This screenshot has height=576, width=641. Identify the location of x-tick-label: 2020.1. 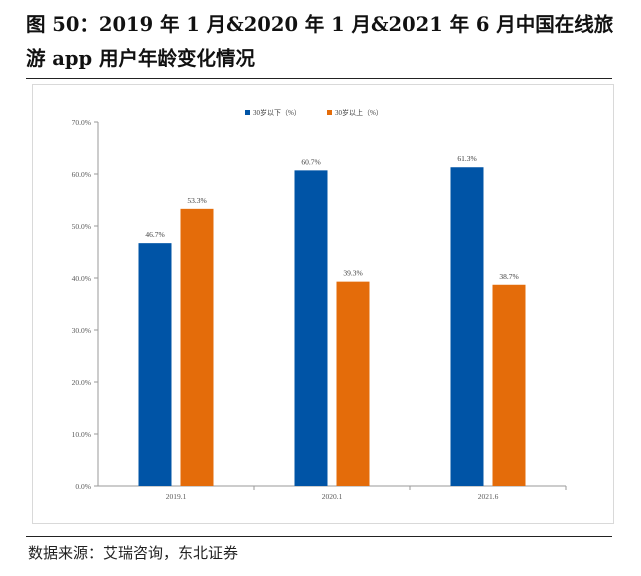
(332, 496).